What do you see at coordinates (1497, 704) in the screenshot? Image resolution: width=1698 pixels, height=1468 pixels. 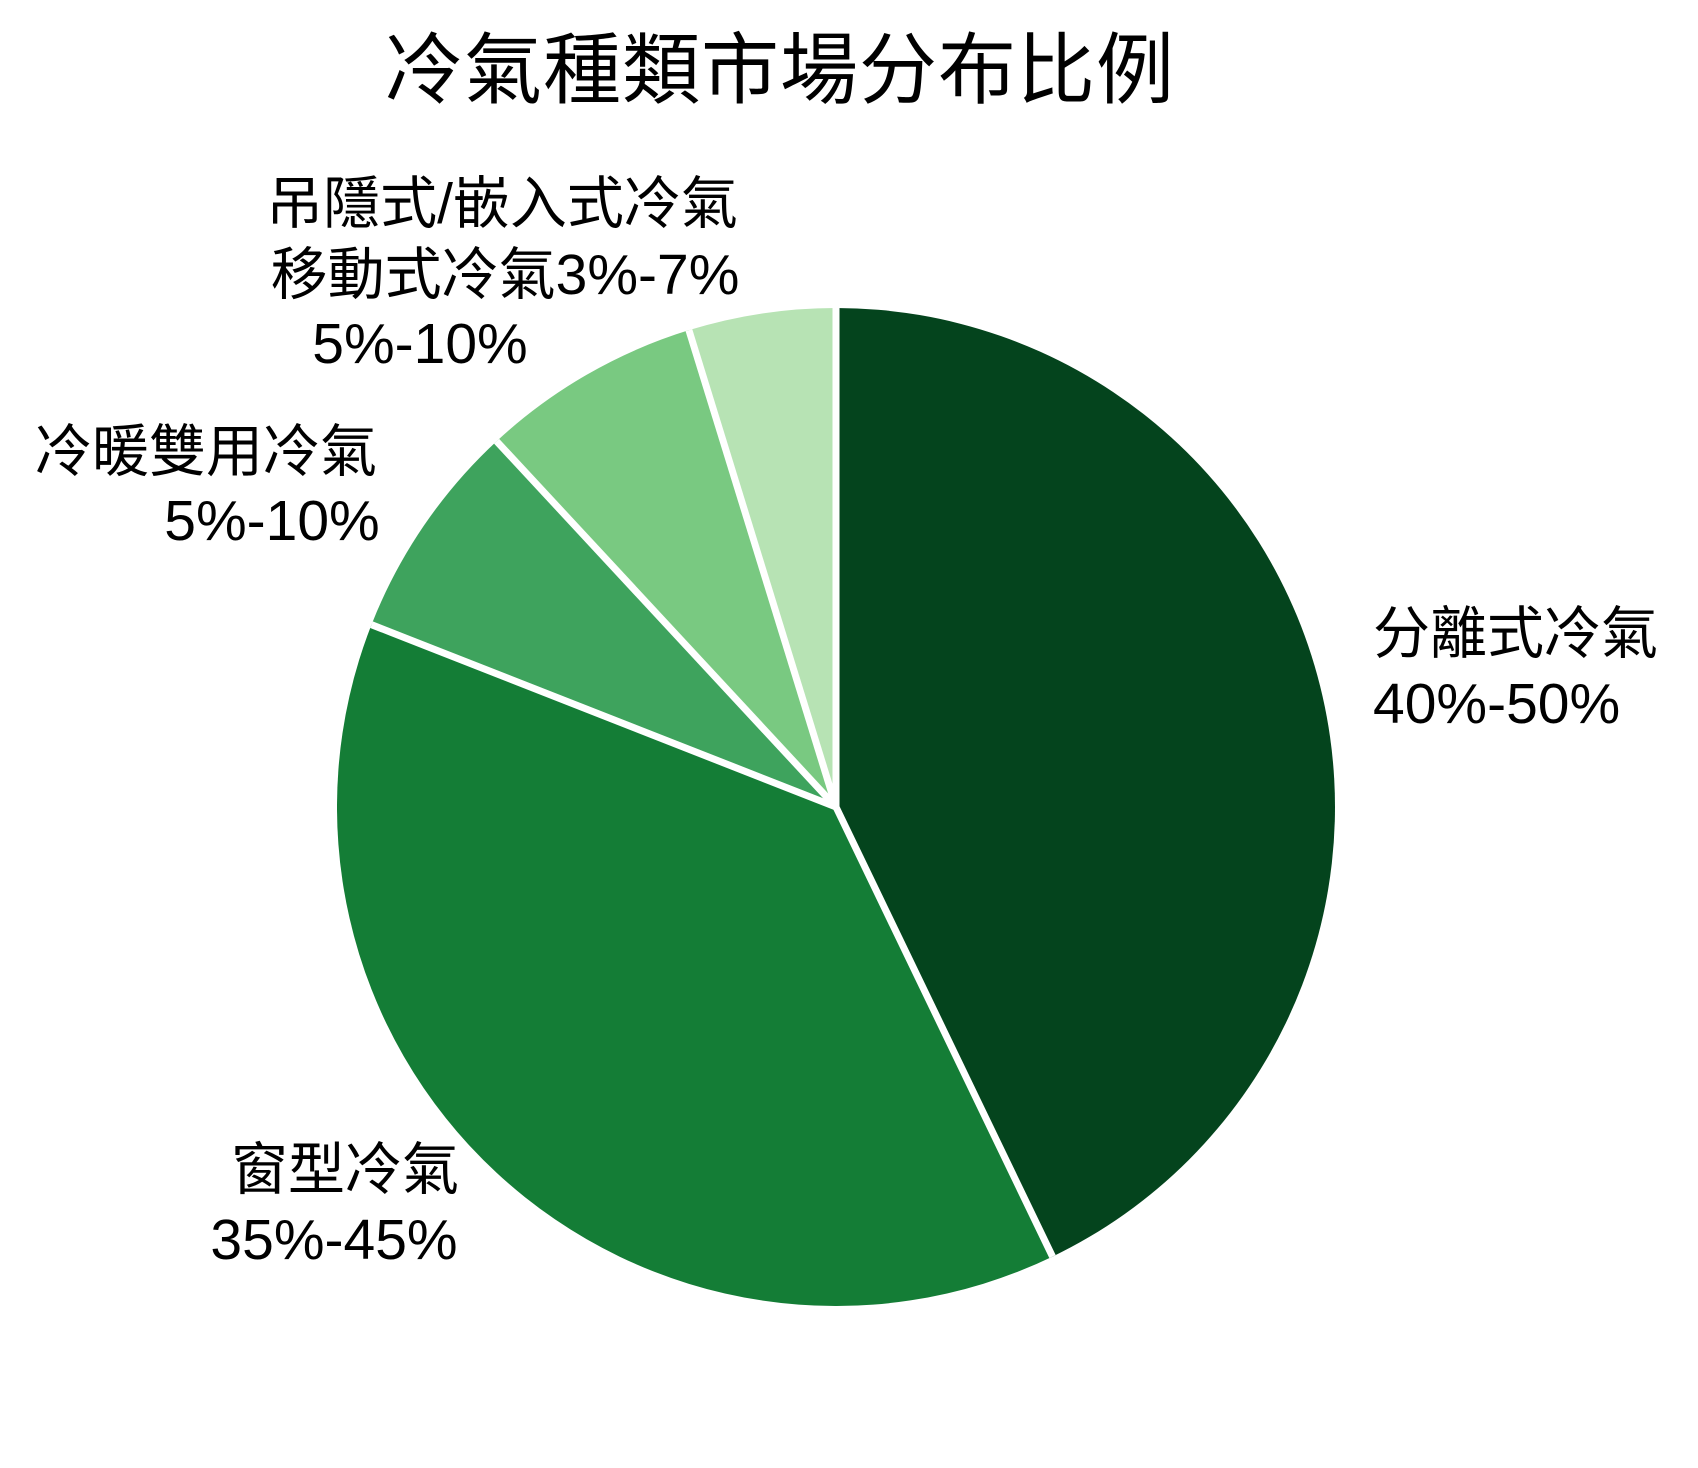 I see `callout-split-range: 40%-50%` at bounding box center [1497, 704].